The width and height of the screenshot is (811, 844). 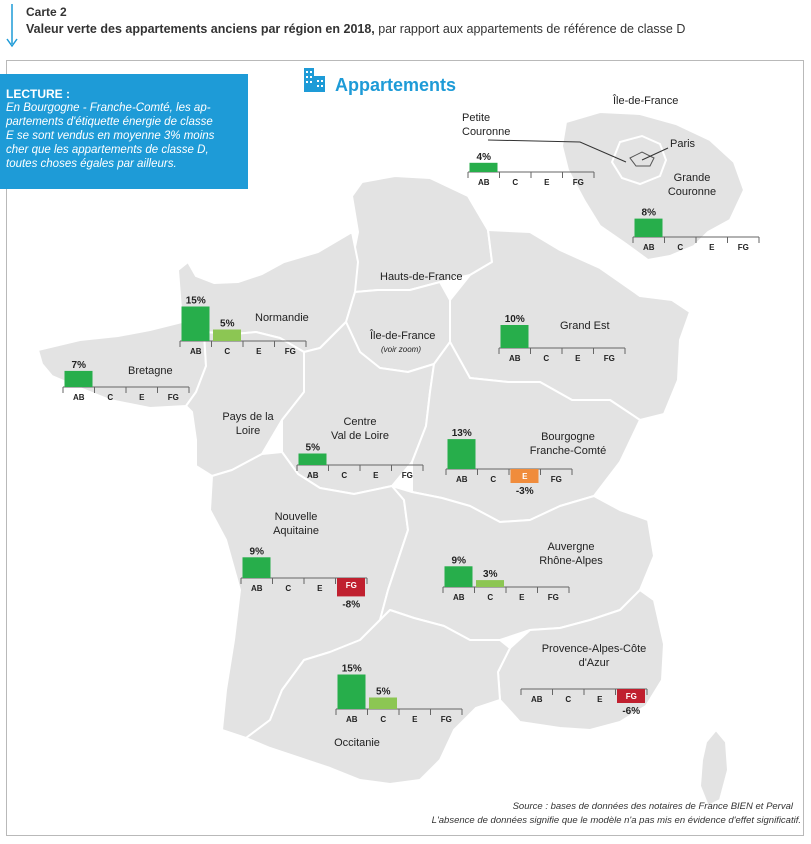 I want to click on label-paris: Paris, so click(x=683, y=144).